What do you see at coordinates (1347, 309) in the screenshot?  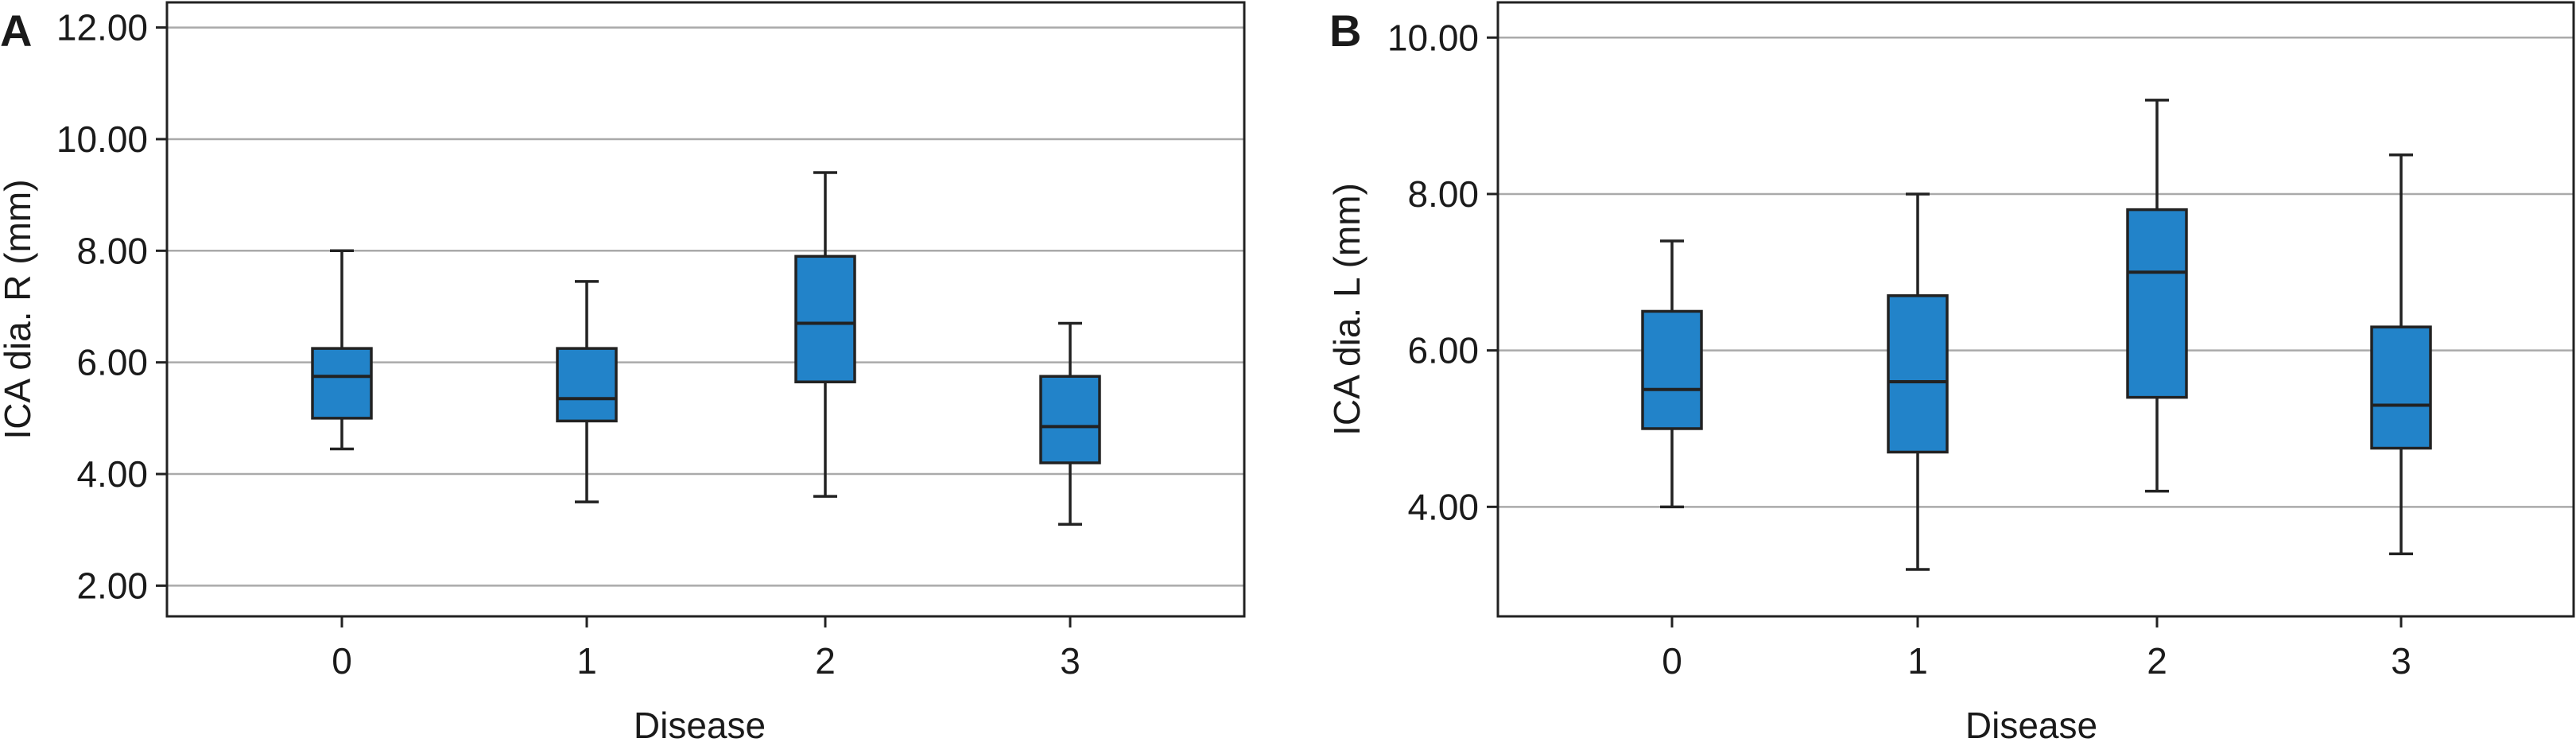 I see `panel-b-y-axis-title: ICA dia. L (mm)` at bounding box center [1347, 309].